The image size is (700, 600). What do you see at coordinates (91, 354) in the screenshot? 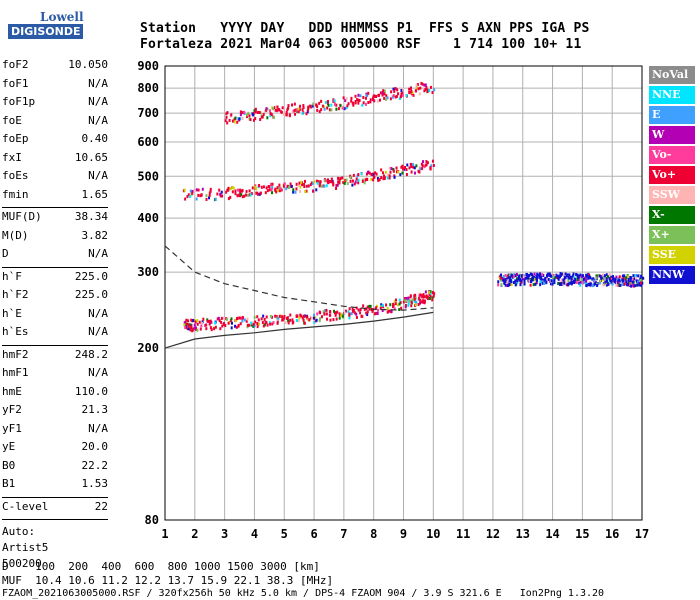
I see `param-value: 248.2` at bounding box center [91, 354].